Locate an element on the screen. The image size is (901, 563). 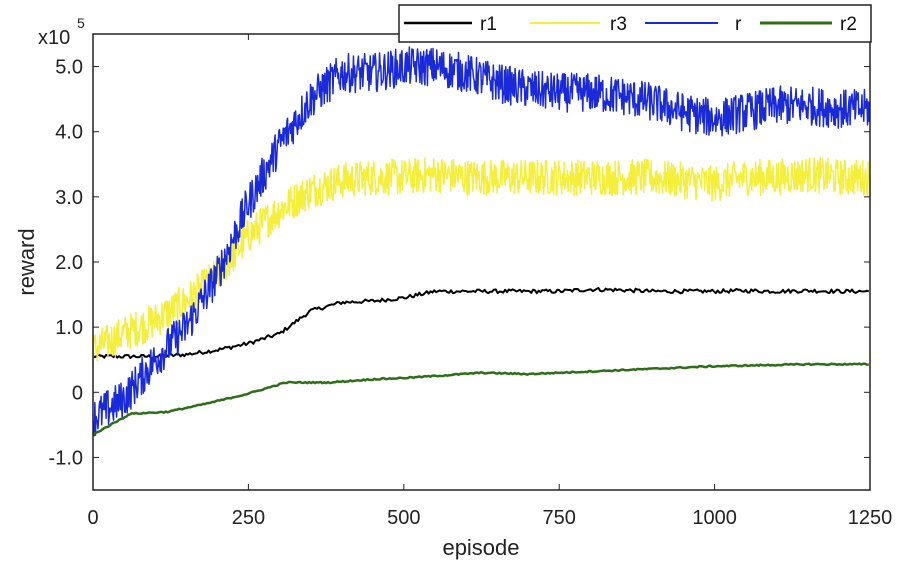
y-multiplier-base: x10 is located at coordinates (54, 38).